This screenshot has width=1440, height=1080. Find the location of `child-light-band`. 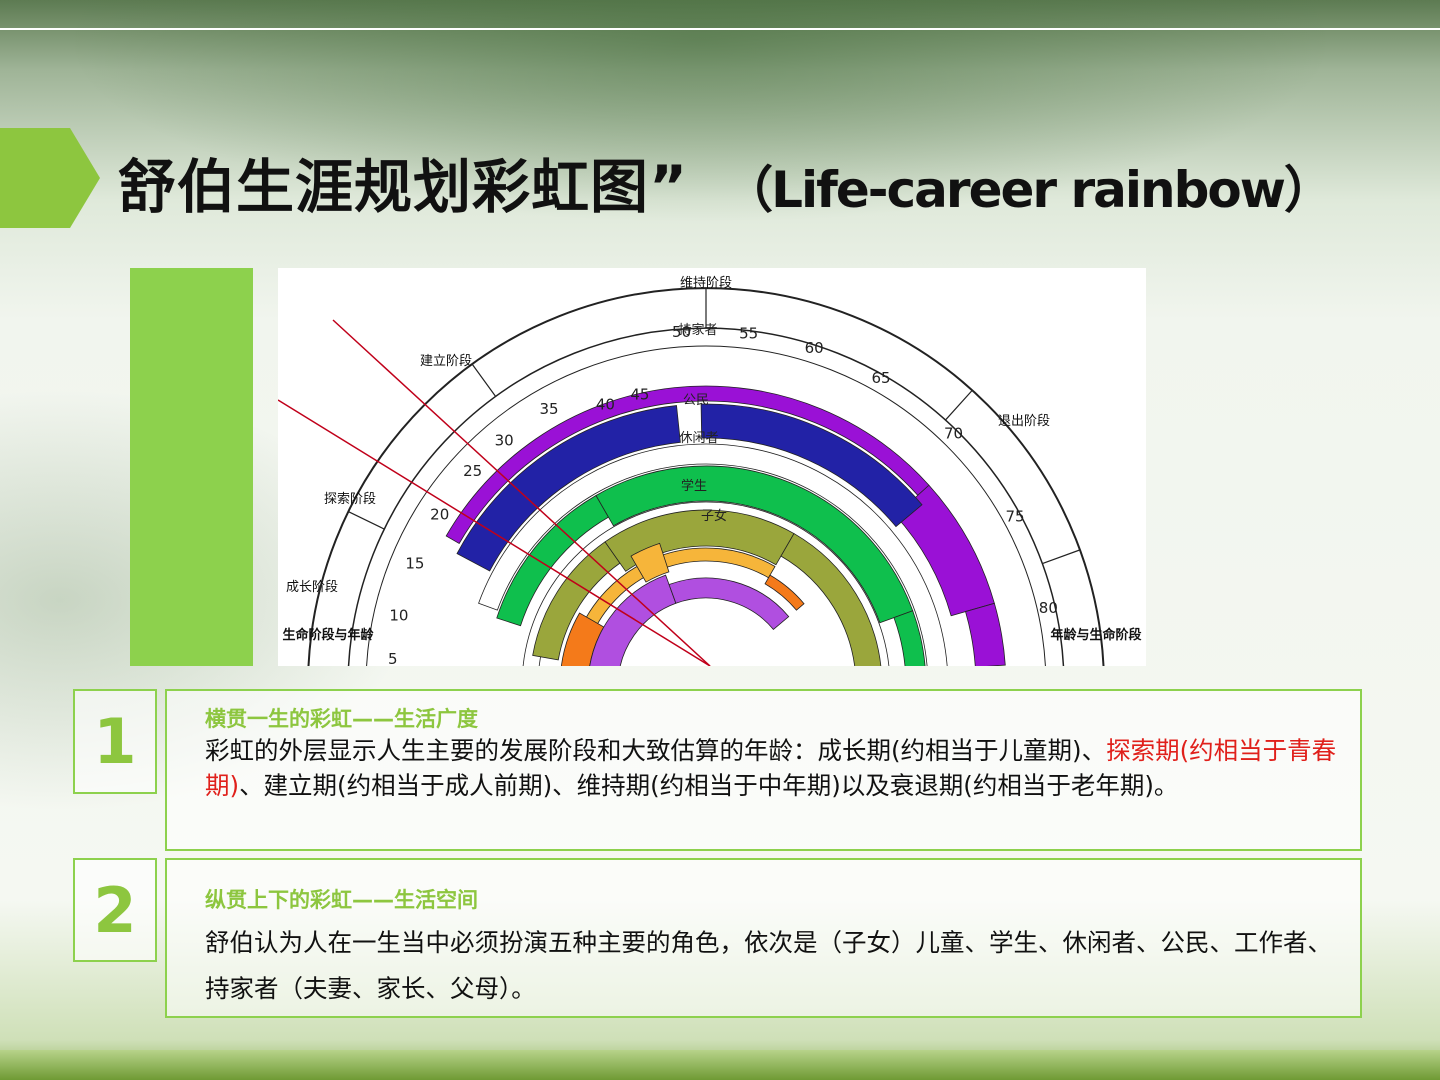

child-light-band is located at coordinates (675, 595).